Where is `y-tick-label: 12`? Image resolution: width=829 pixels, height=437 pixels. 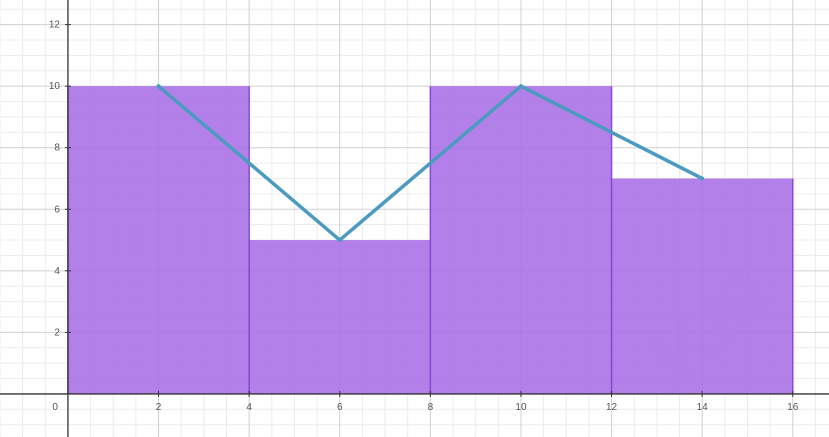
y-tick-label: 12 is located at coordinates (55, 25).